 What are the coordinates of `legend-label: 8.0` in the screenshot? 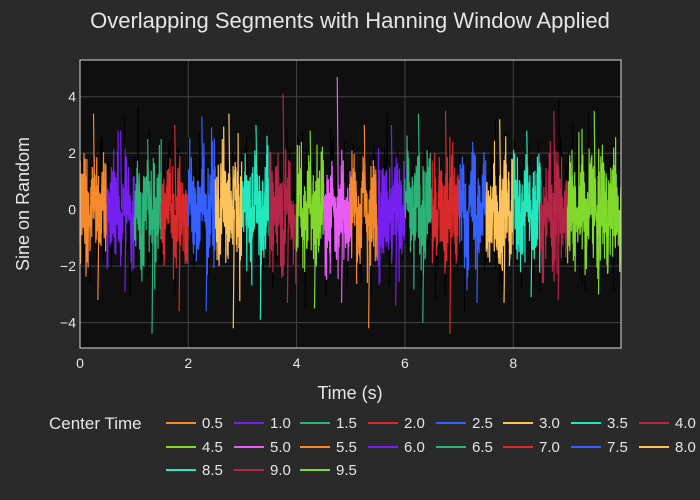 It's located at (685, 447).